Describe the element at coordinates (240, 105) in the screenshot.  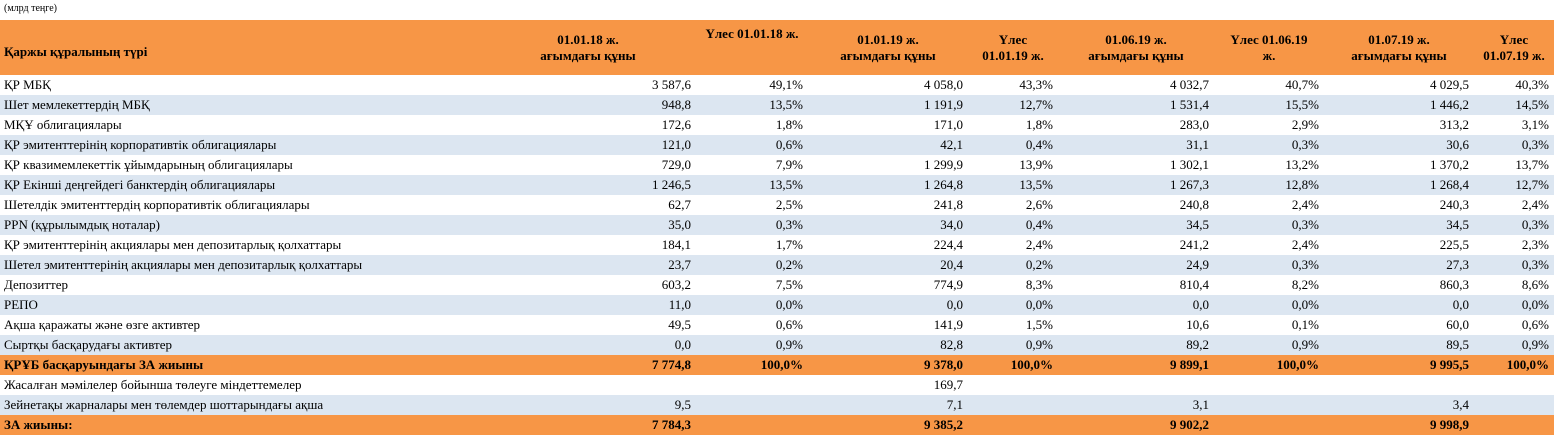
I see `row-label: Шет мемлекеттердің МБҚ` at that location.